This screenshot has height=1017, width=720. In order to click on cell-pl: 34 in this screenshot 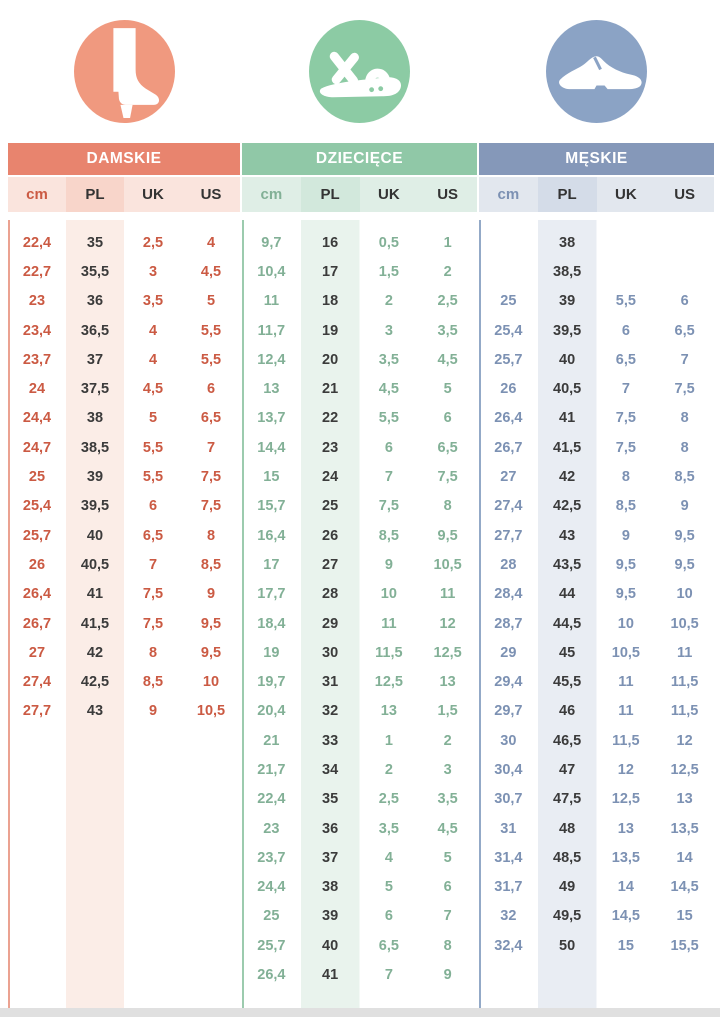, I will do `click(330, 769)`.